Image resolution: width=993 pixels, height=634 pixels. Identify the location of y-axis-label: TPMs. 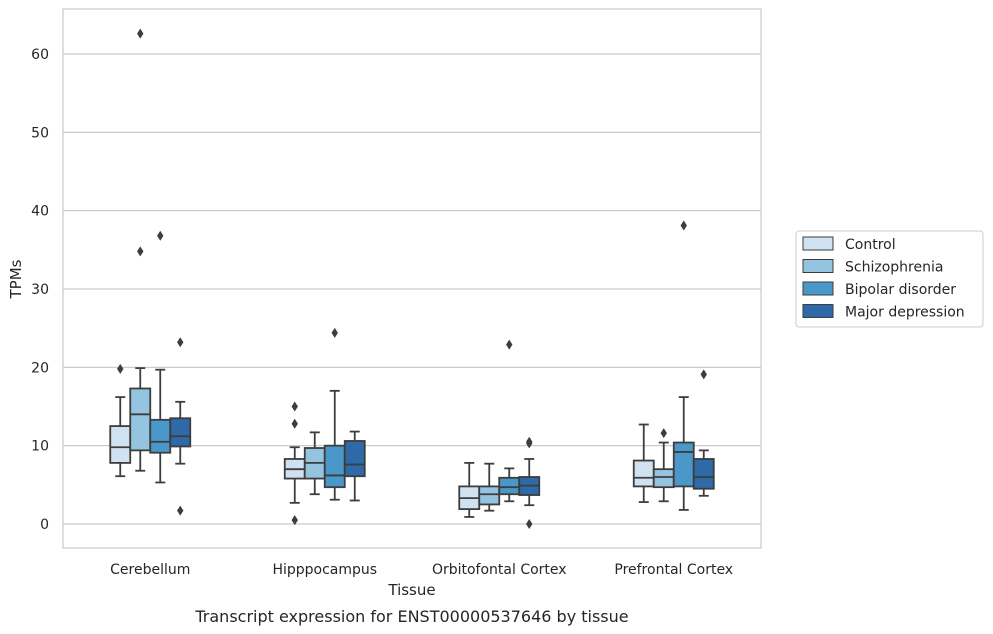
(16, 279).